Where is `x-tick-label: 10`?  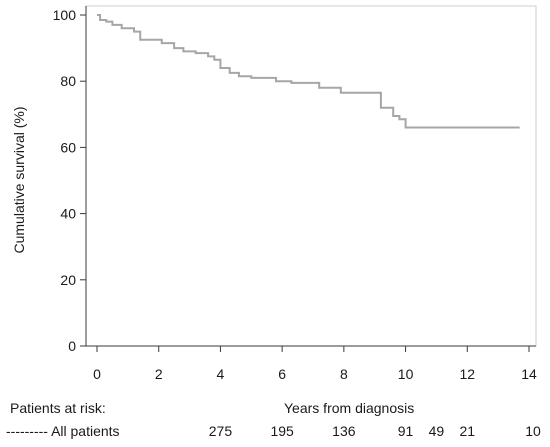 x-tick-label: 10 is located at coordinates (406, 374).